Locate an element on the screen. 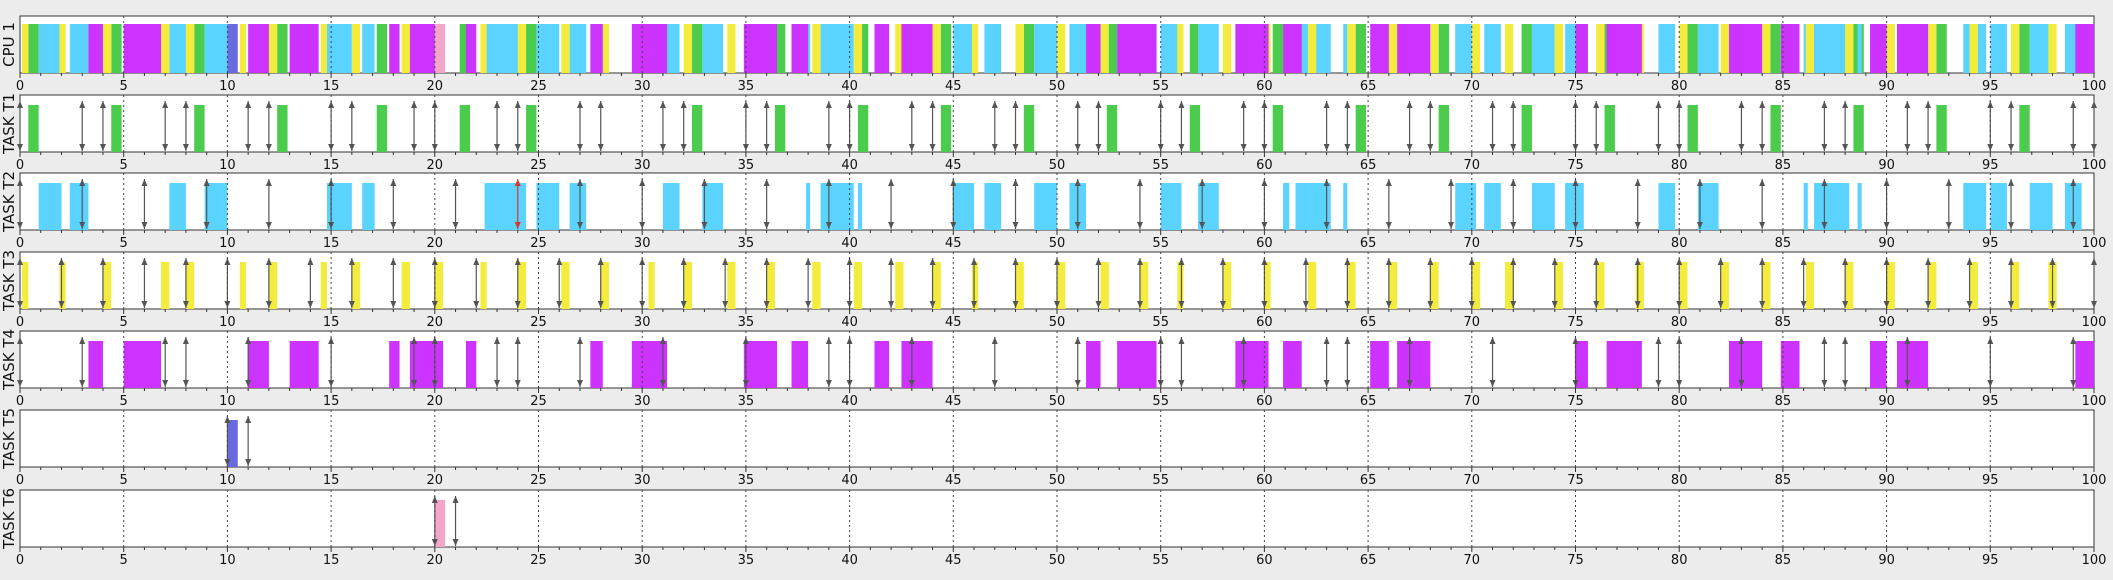  tick-label: 95 is located at coordinates (1990, 401).